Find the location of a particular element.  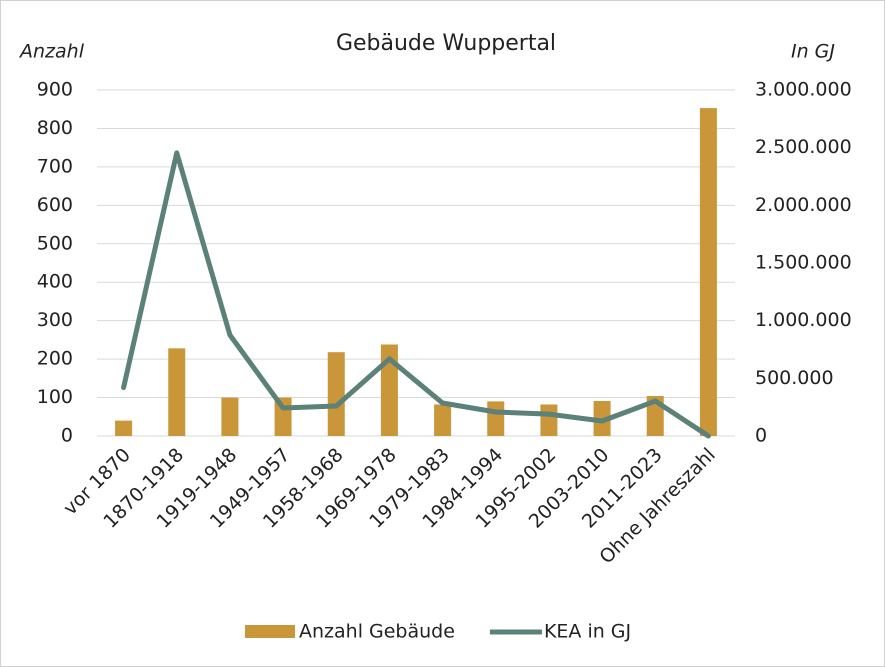

y-tick-label: 800 is located at coordinates (55, 128).